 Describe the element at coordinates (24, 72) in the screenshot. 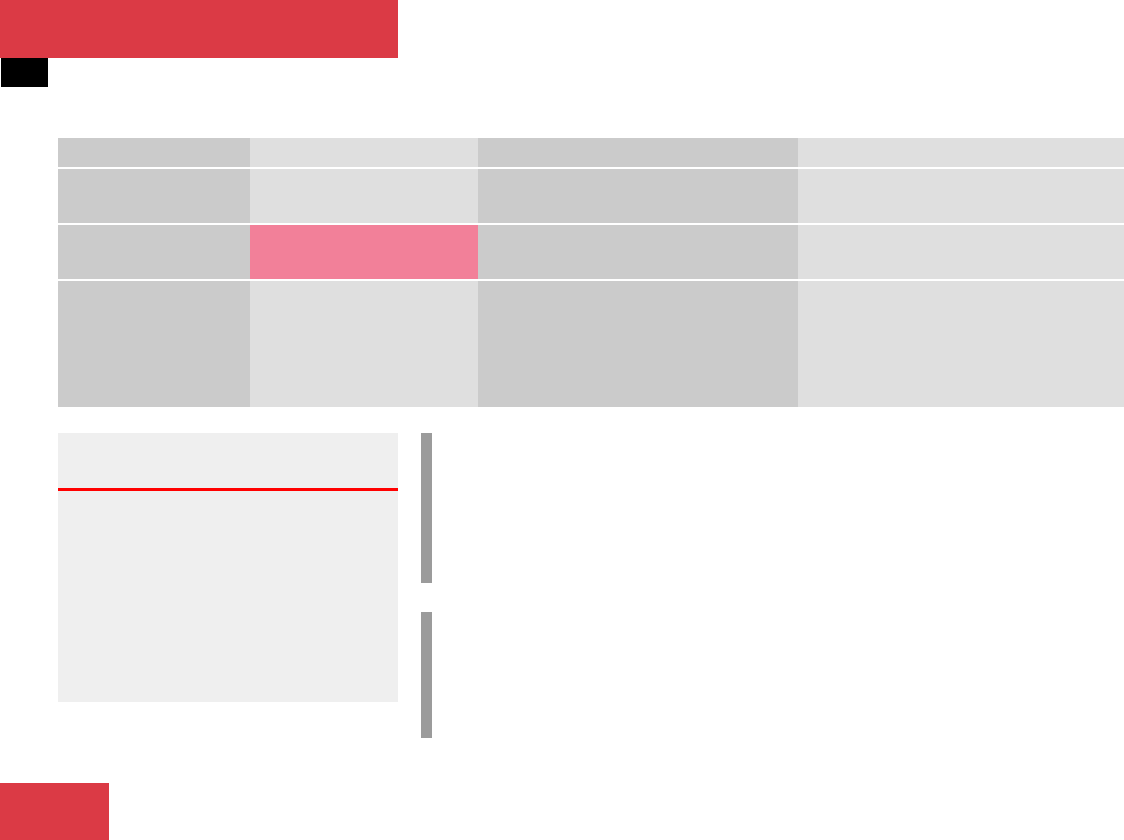

I see `section-tab-marker` at that location.